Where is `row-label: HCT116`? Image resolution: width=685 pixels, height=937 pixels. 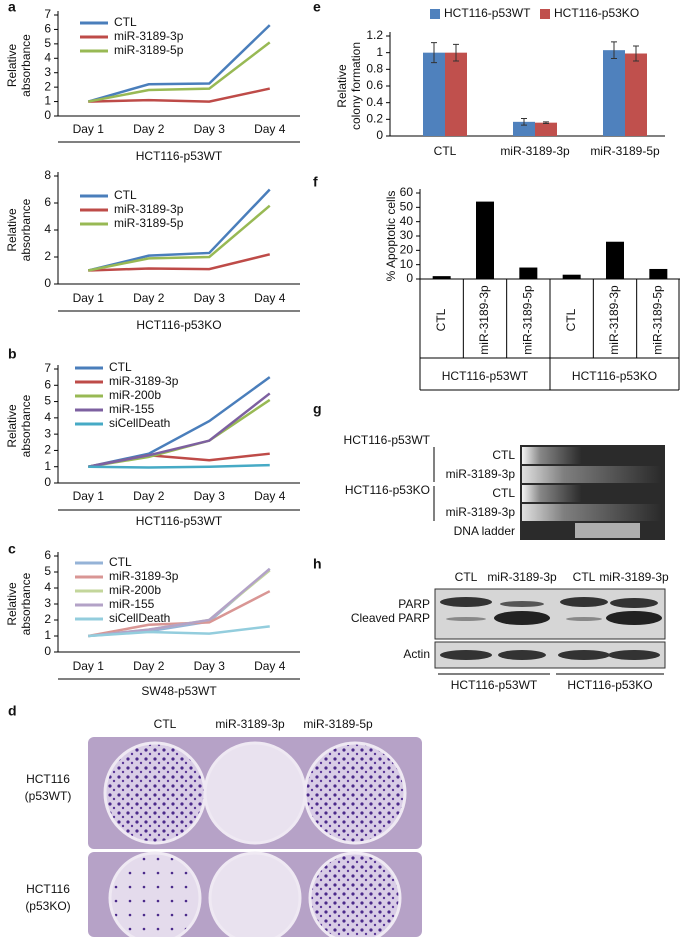
row-label: HCT116 is located at coordinates (48, 889).